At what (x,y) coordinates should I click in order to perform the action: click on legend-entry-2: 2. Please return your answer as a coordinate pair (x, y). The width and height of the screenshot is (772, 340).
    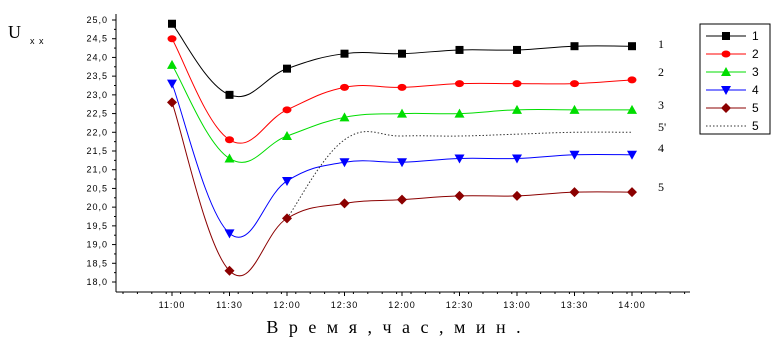
    Looking at the image, I should click on (755, 54).